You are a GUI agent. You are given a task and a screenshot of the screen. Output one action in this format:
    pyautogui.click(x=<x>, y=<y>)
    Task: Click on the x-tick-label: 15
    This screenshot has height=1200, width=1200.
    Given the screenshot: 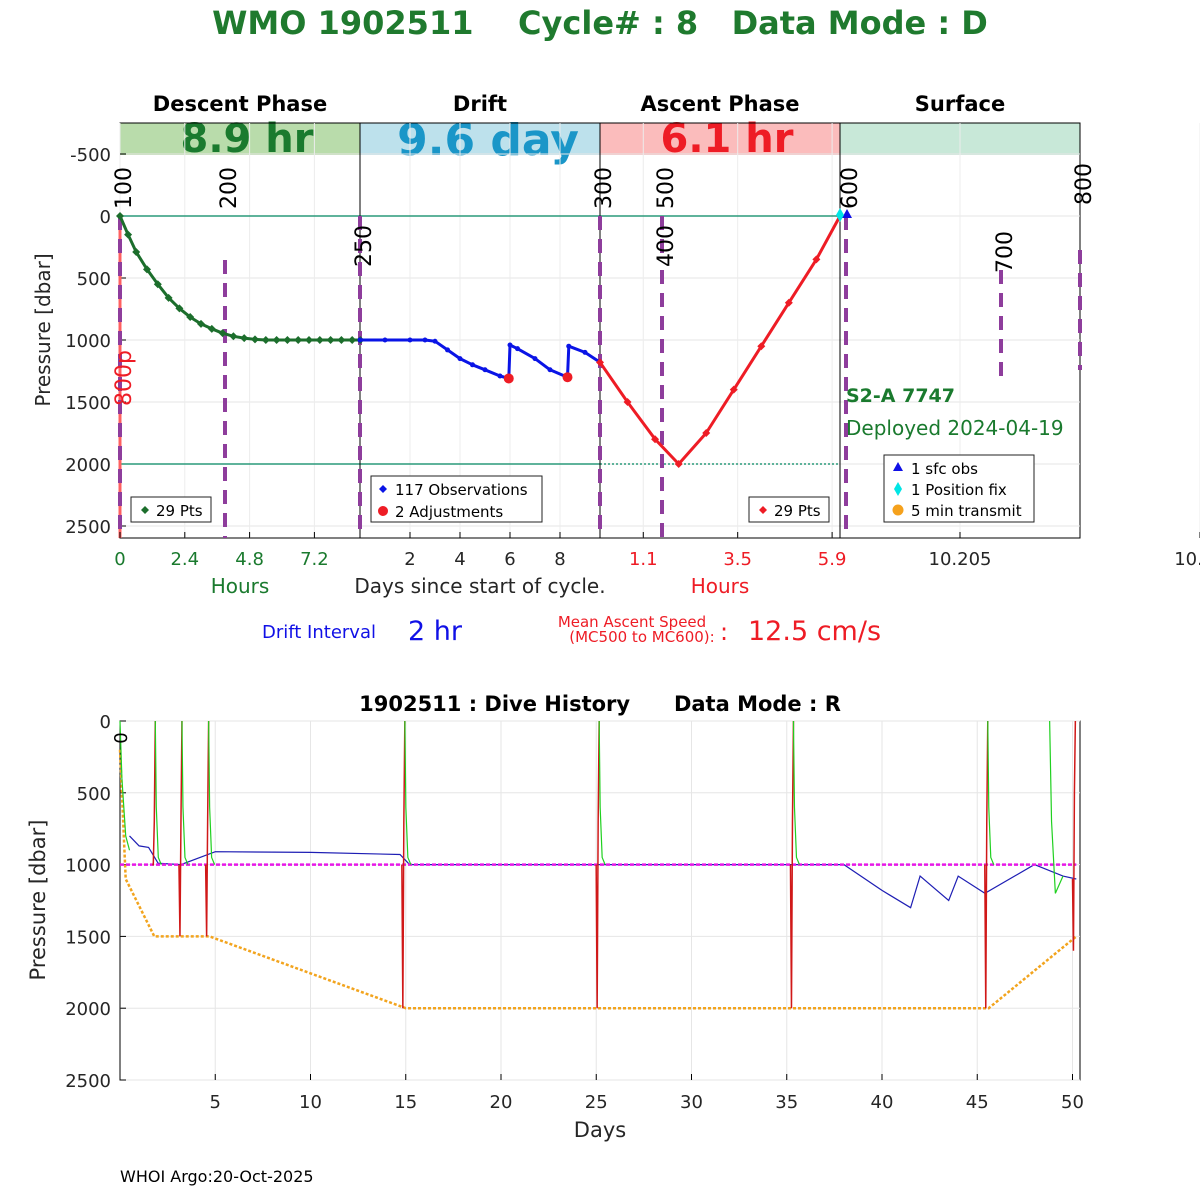 What is the action you would take?
    pyautogui.click(x=405, y=1102)
    